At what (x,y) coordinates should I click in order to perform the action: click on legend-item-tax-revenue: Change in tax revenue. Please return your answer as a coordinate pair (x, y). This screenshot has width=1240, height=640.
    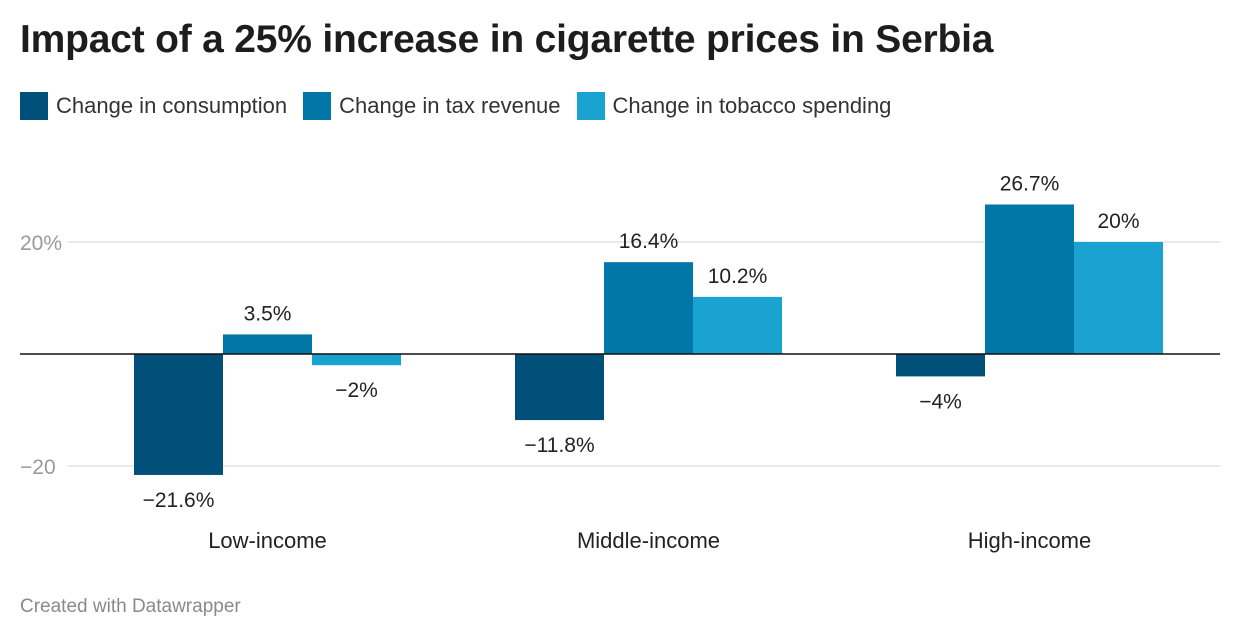
    Looking at the image, I should click on (432, 106).